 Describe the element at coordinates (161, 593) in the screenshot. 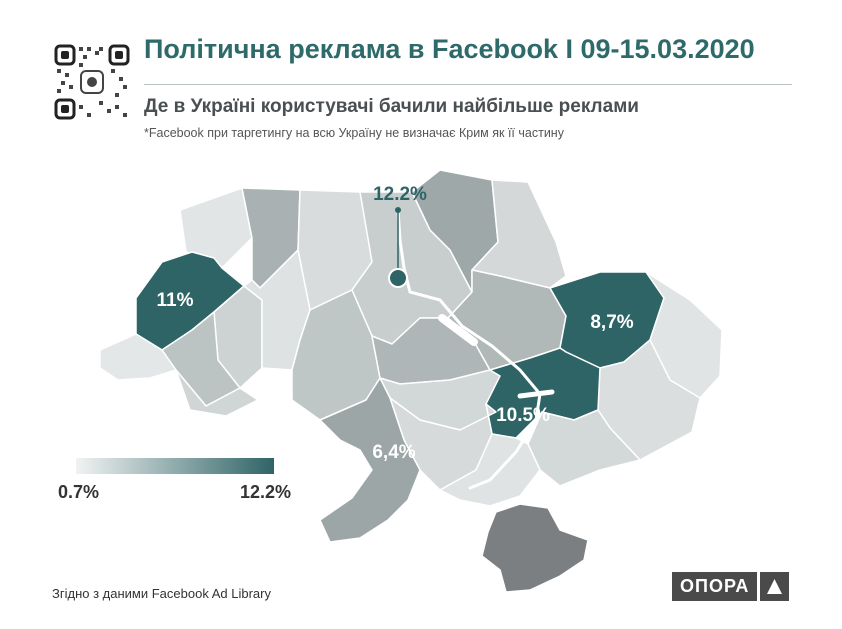

I see `source-note: Згідно з даними Facebook Ad Library` at that location.